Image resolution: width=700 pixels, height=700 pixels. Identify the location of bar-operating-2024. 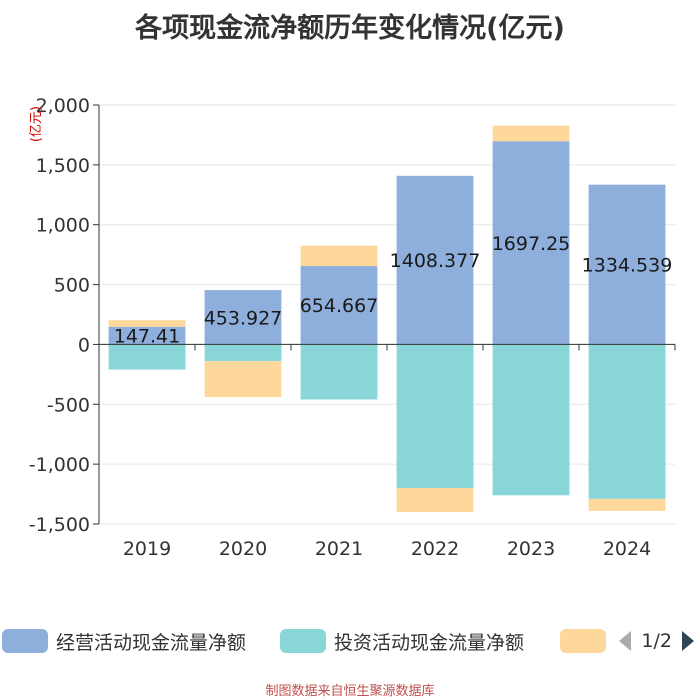
(627, 264).